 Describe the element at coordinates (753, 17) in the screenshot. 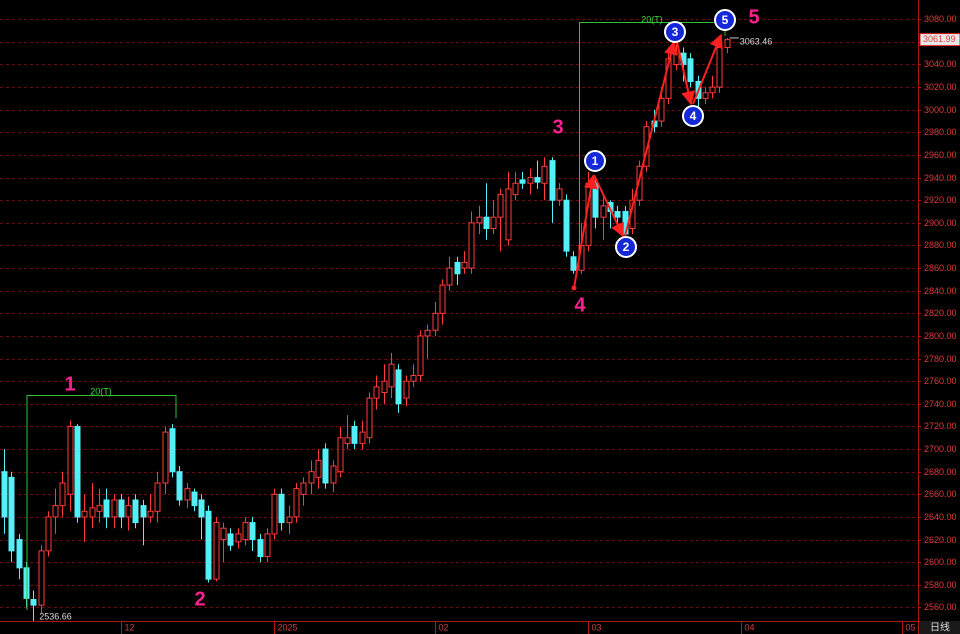

I see `wave-label: 5` at that location.